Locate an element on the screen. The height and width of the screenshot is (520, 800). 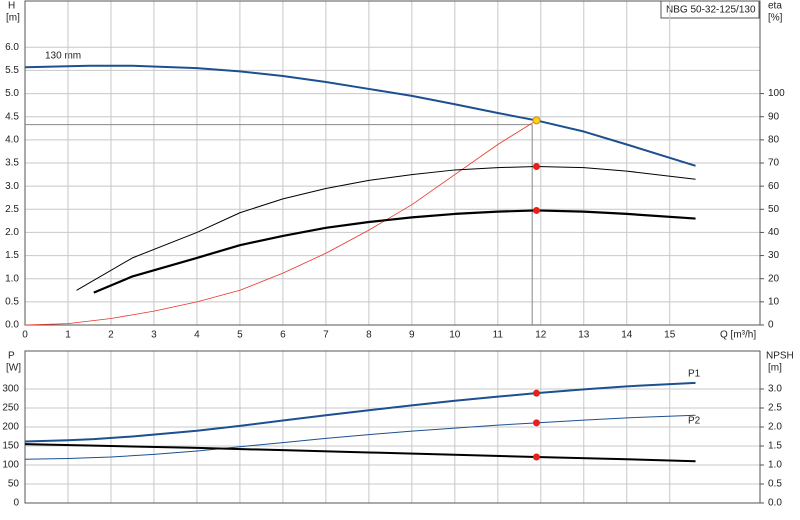
y2-tick-label: 2.5 is located at coordinates (775, 408).